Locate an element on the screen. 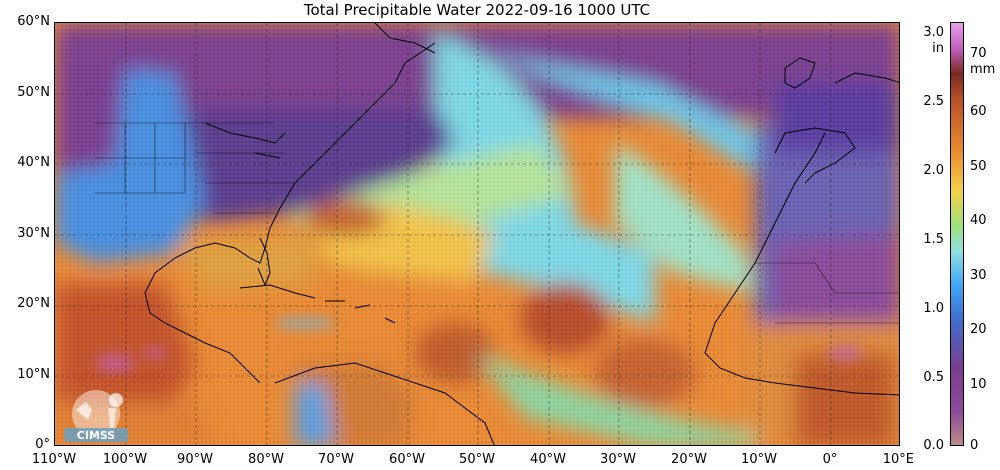 Image resolution: width=1000 pixels, height=470 pixels. cb-mm-tick-30: 30 is located at coordinates (978, 275).